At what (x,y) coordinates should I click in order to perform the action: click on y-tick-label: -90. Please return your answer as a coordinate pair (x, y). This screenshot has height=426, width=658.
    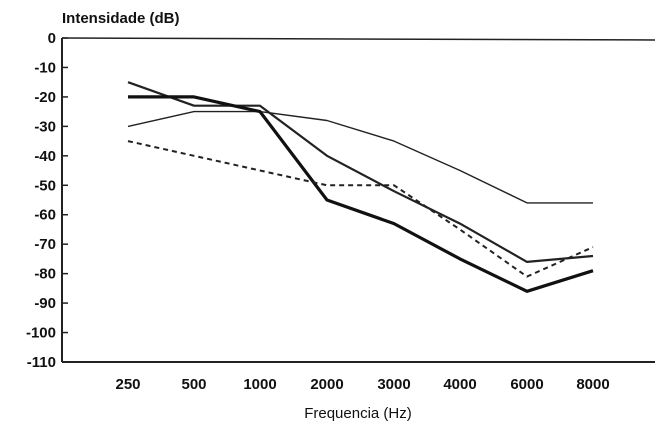
    Looking at the image, I should click on (45, 303).